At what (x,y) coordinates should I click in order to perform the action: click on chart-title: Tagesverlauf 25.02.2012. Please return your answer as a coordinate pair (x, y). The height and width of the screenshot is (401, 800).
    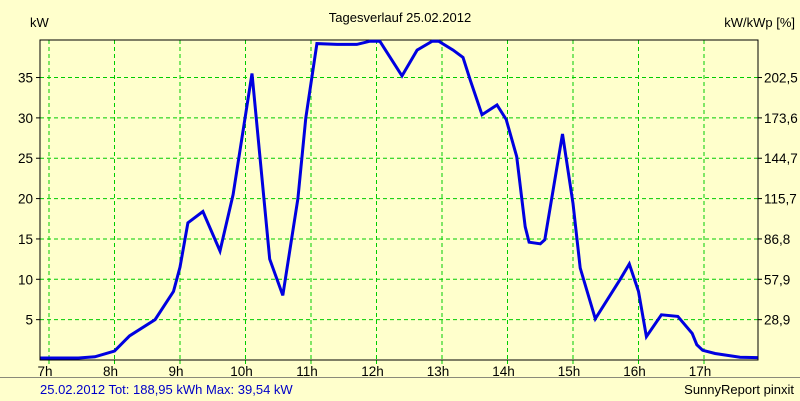
    Looking at the image, I should click on (400, 17).